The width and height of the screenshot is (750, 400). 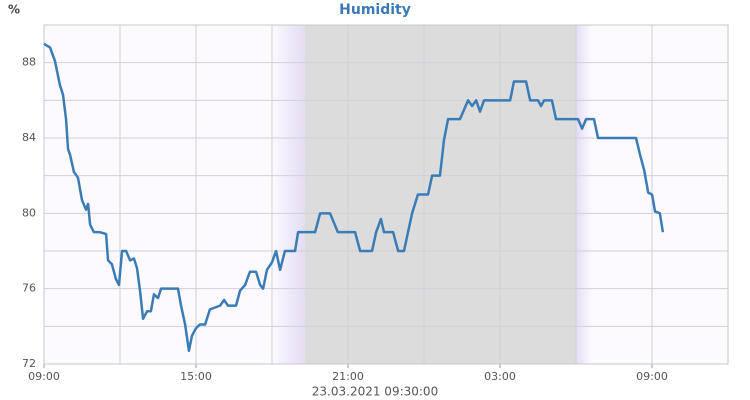 I want to click on x-tick-label: 15:00, so click(x=196, y=376).